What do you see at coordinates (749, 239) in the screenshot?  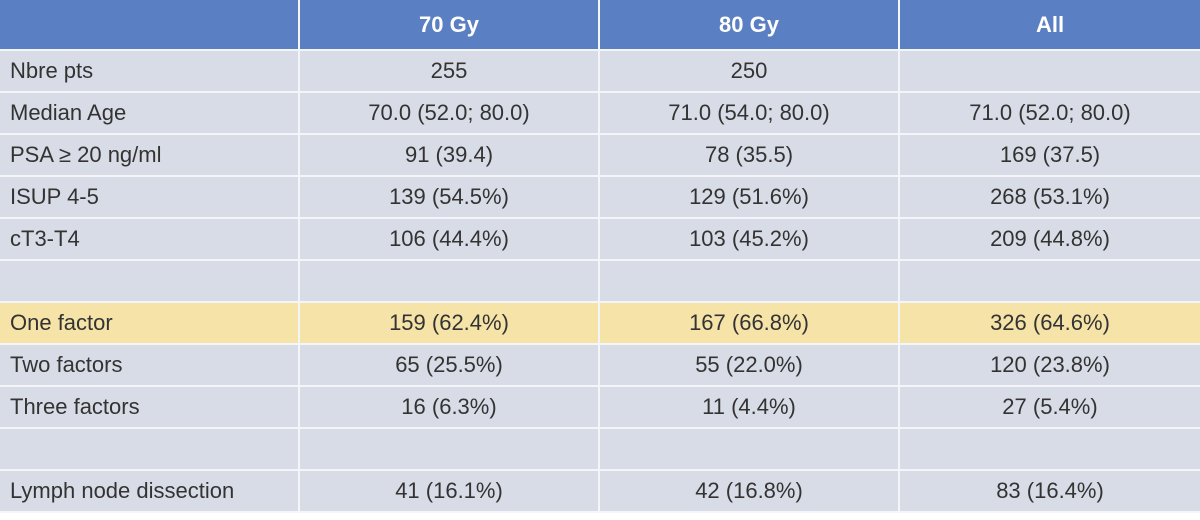 I see `cell: 103 (45.2%)` at bounding box center [749, 239].